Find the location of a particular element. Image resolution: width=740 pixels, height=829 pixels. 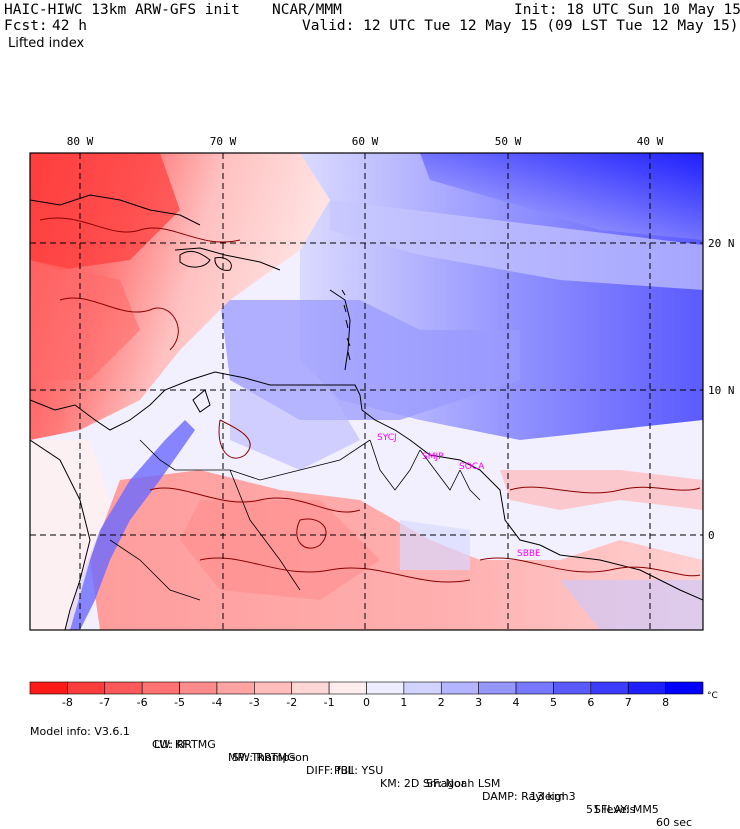

lon-label: 40 W is located at coordinates (650, 141).